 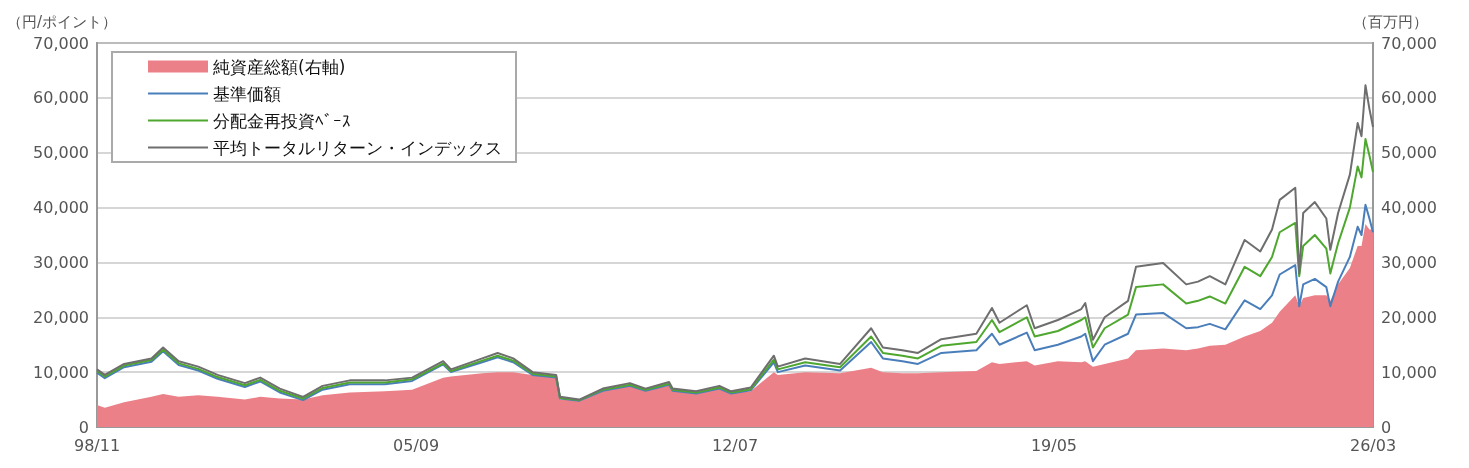 I want to click on y-tick-label: 0, so click(x=83, y=427).